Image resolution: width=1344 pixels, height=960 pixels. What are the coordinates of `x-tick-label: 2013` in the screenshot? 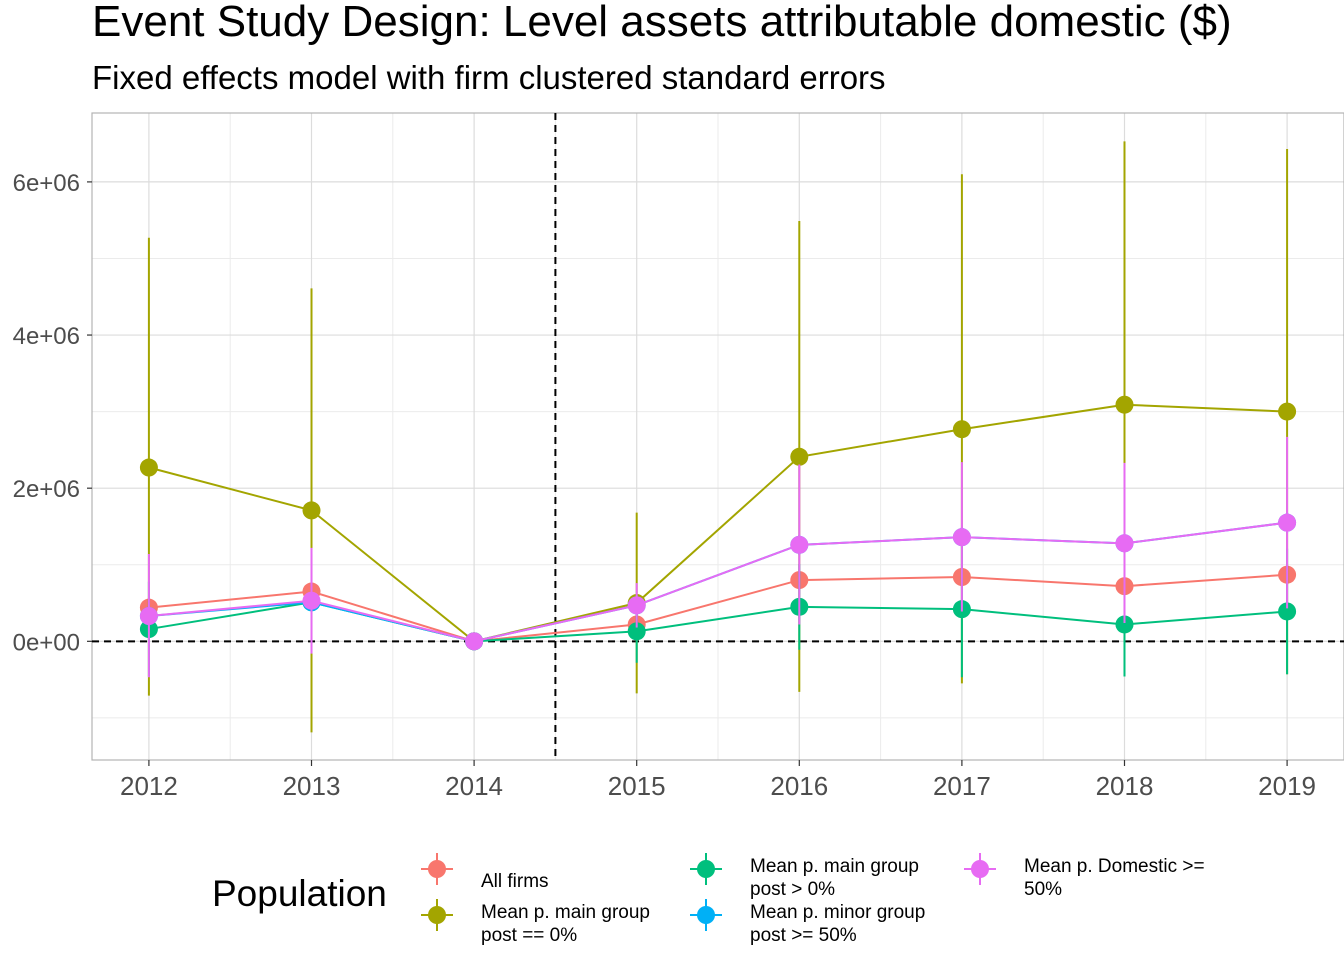 It's located at (312, 786).